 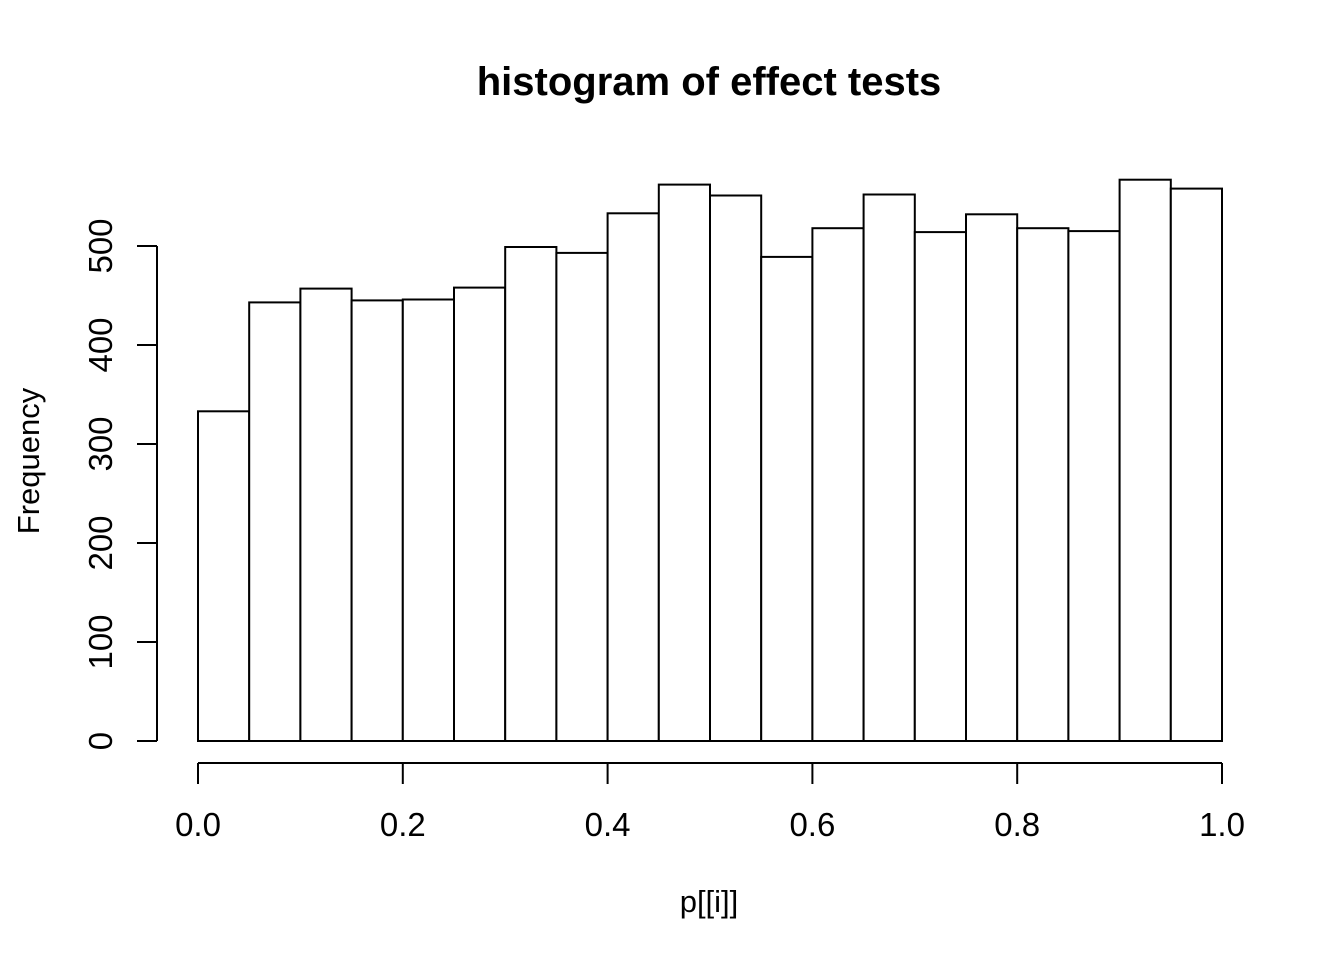 What do you see at coordinates (608, 824) in the screenshot?
I see `x-tick-label: 0.4` at bounding box center [608, 824].